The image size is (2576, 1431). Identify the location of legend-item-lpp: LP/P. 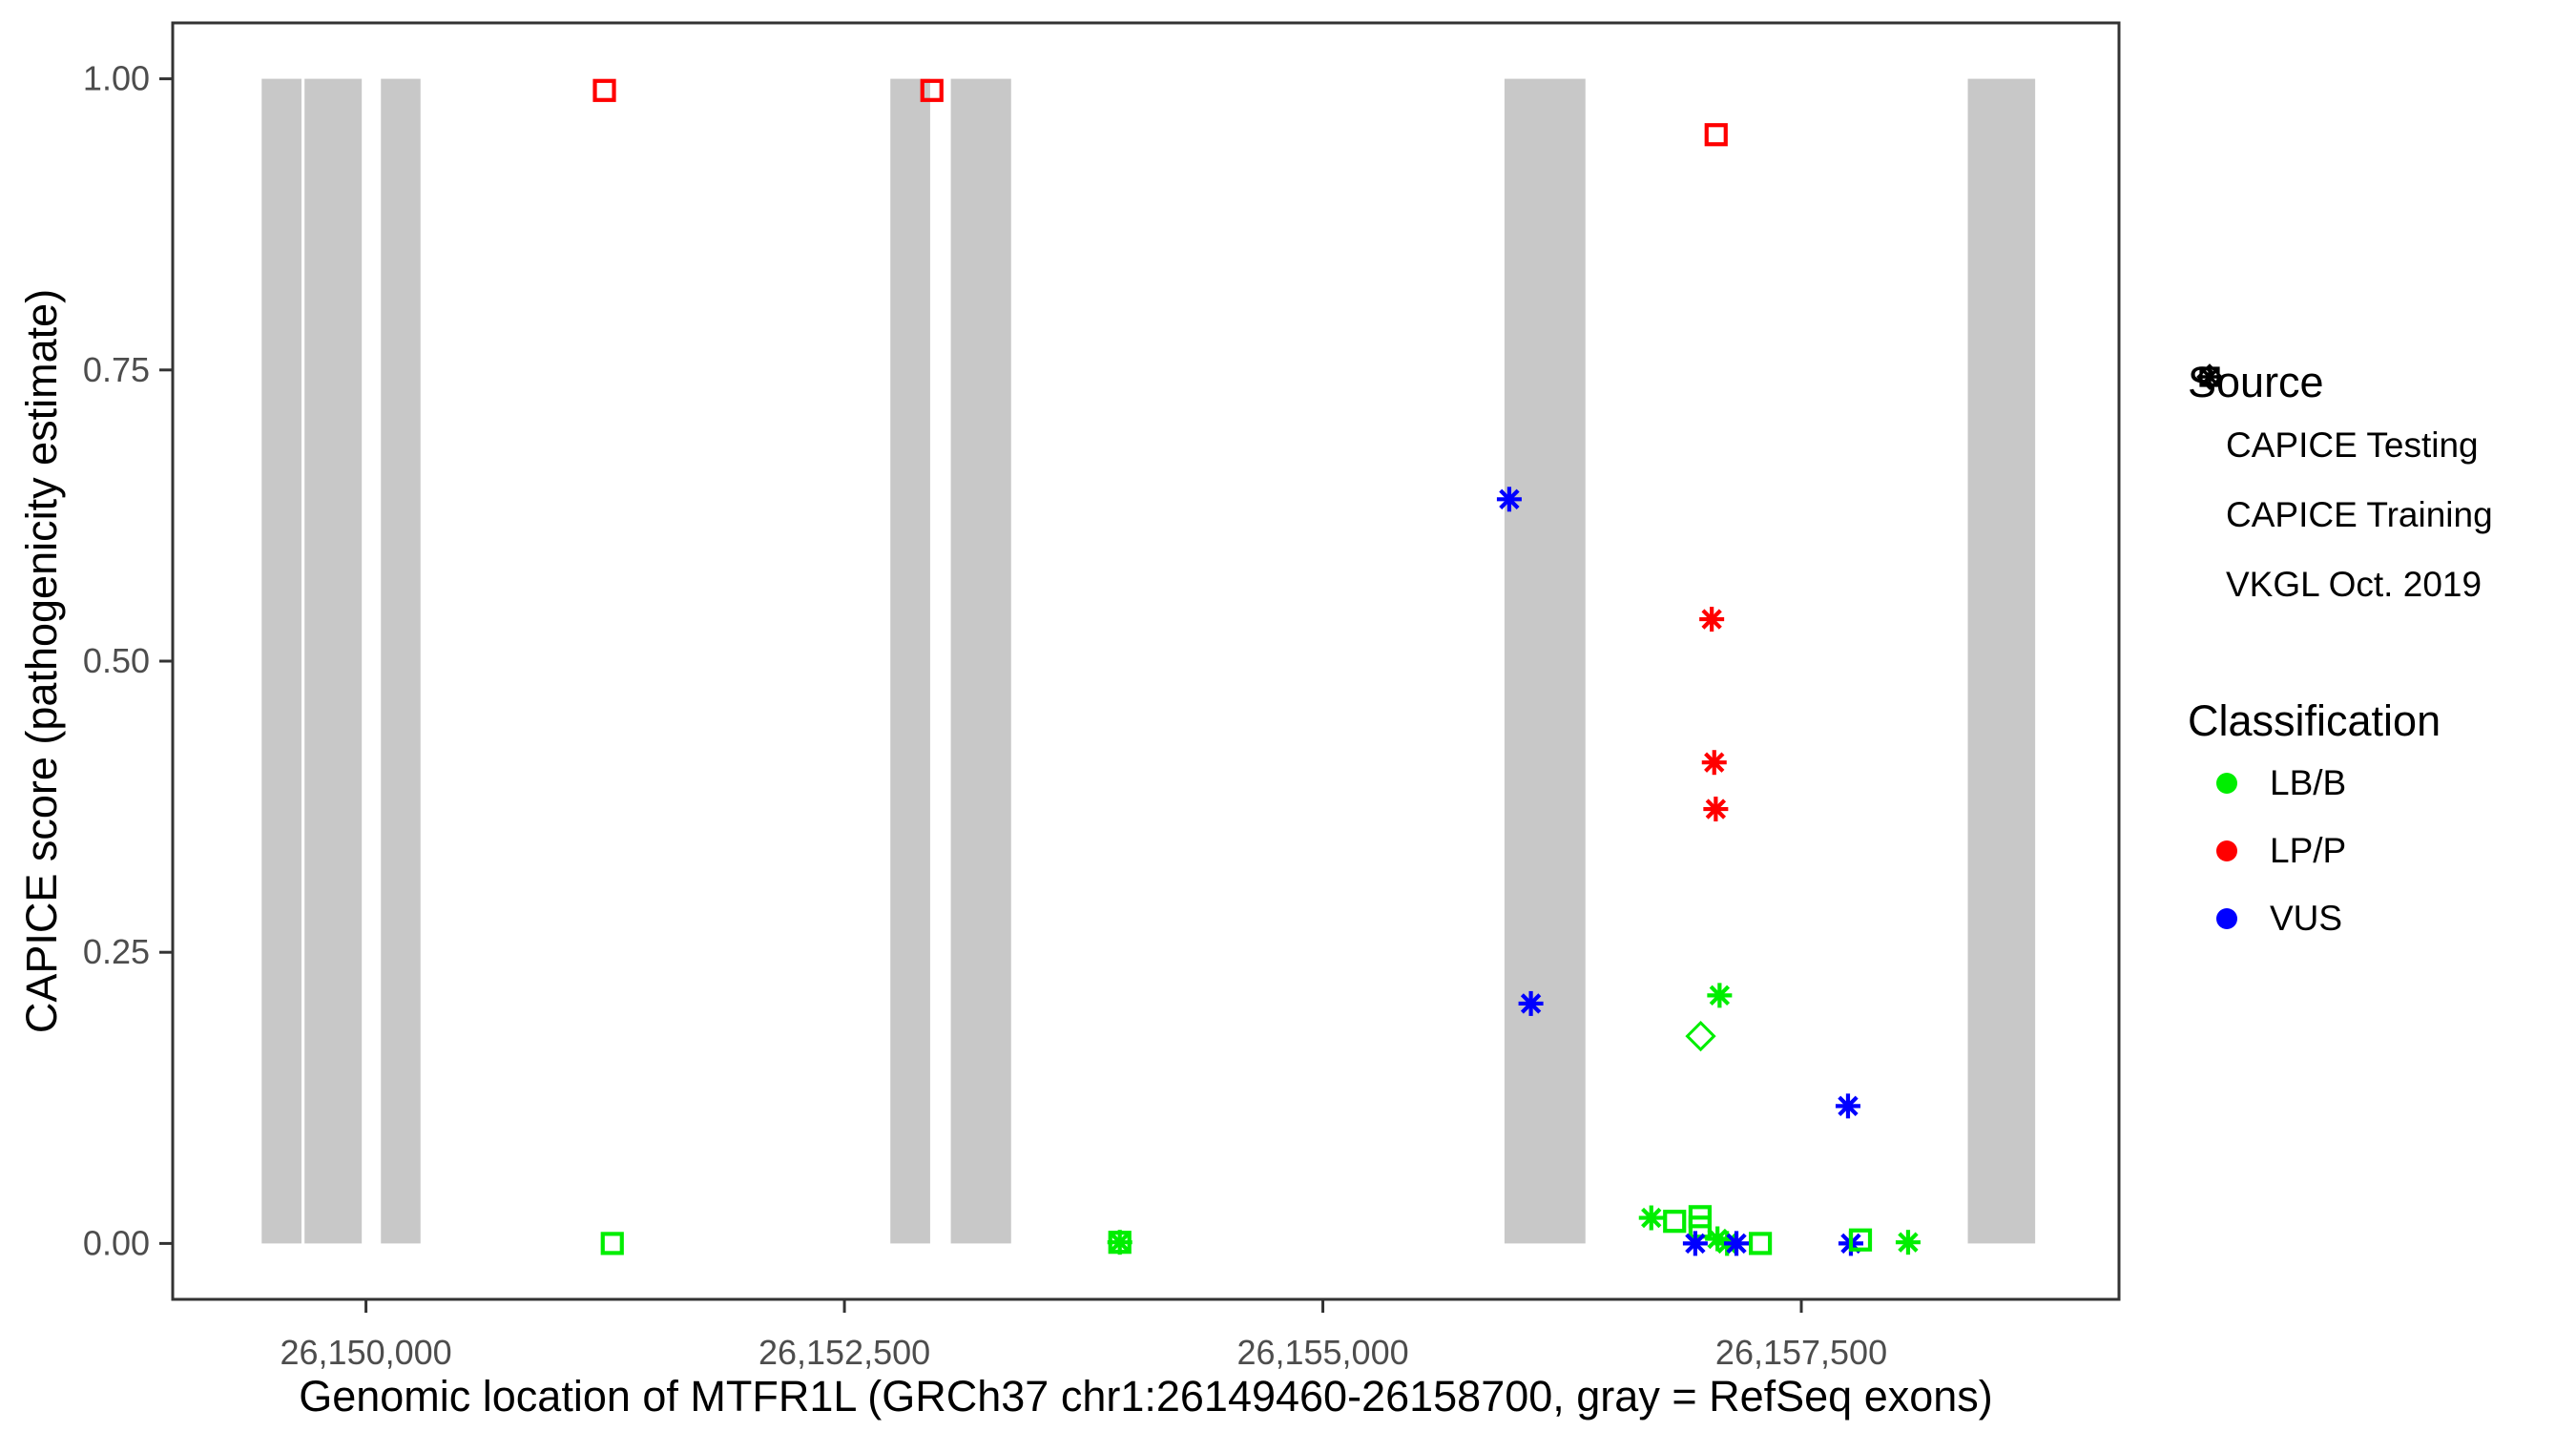
(2314, 850).